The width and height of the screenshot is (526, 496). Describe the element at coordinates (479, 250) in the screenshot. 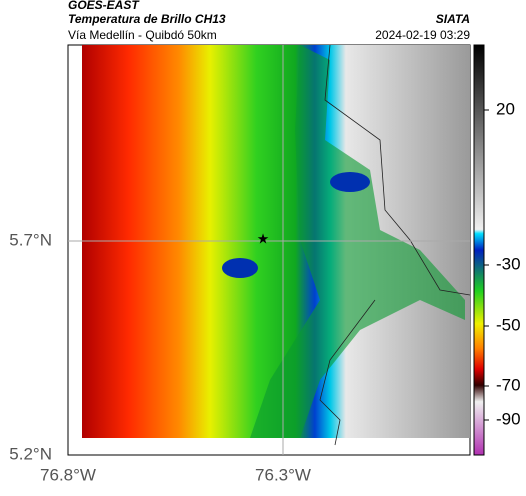

I see `colorbar` at that location.